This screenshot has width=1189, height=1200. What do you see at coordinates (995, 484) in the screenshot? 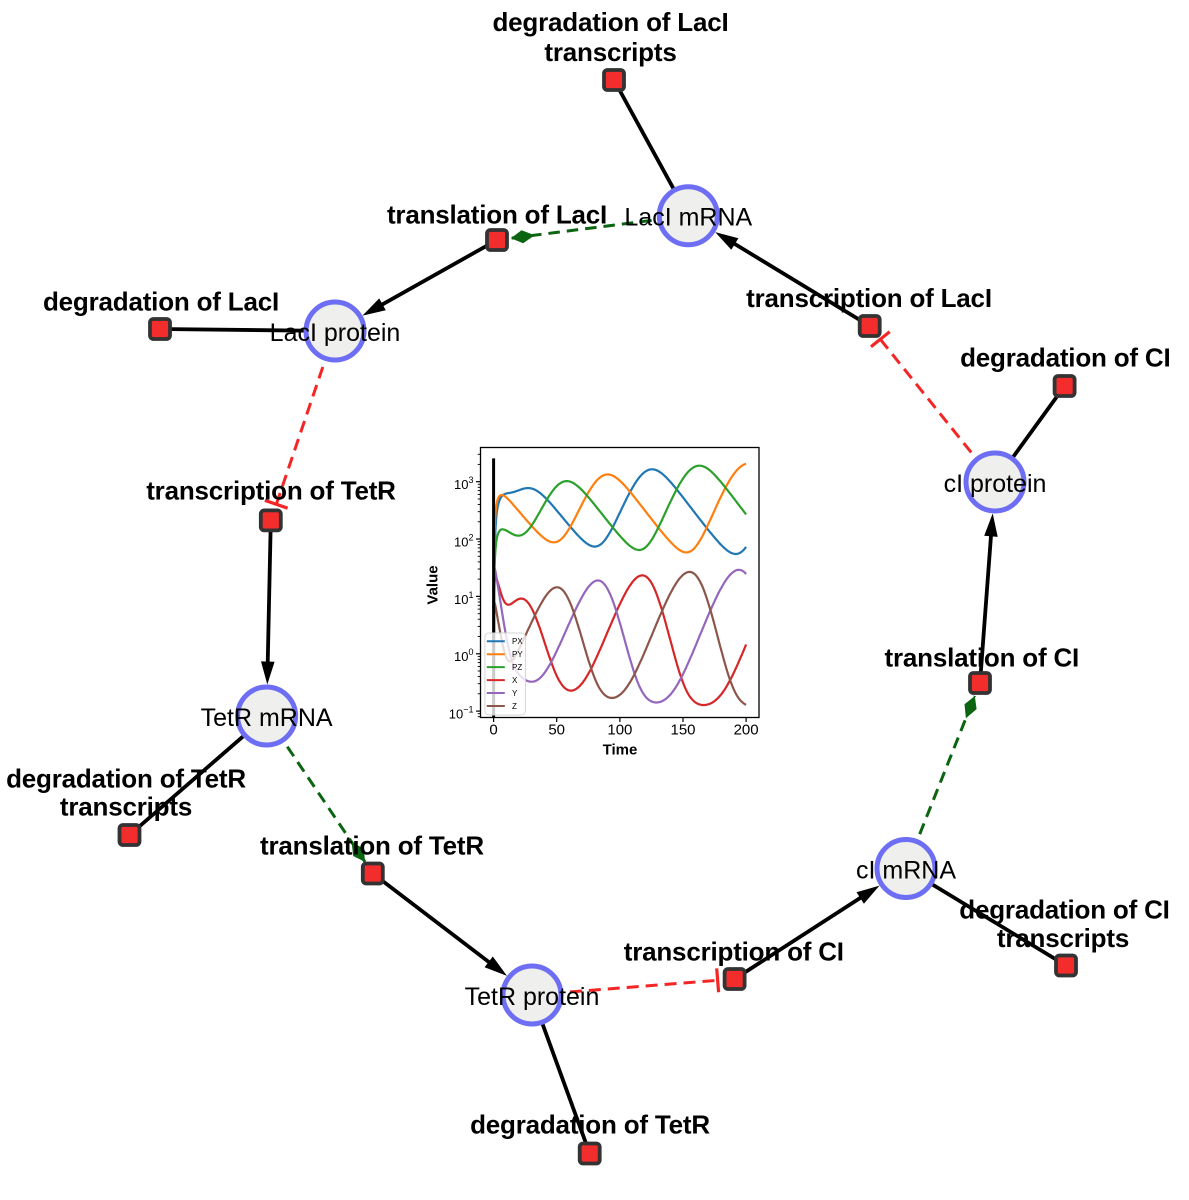
I see `svg-text: cI protein` at bounding box center [995, 484].